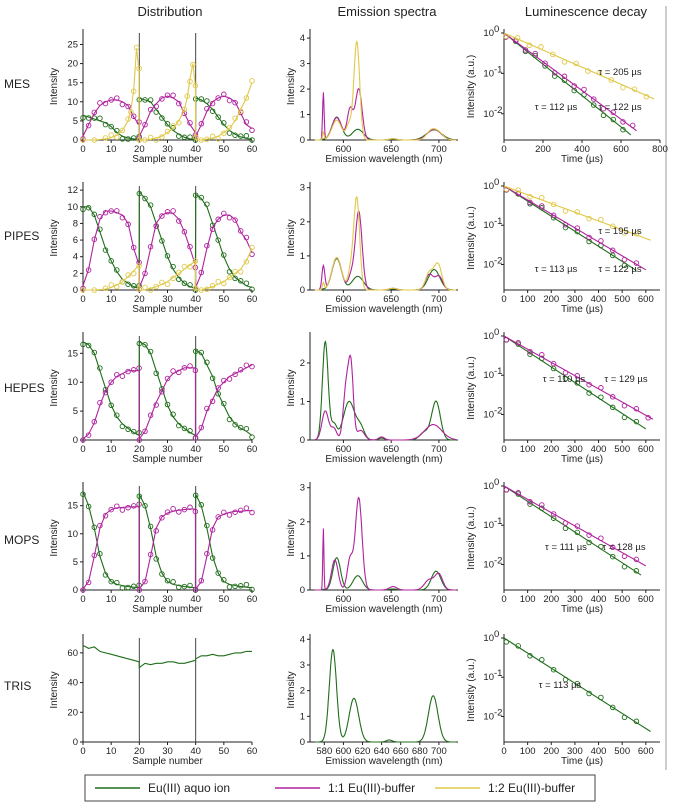 Image resolution: width=676 pixels, height=805 pixels. I want to click on y-axis-label-dec-tris: Intensity (a.u.), so click(471, 689).